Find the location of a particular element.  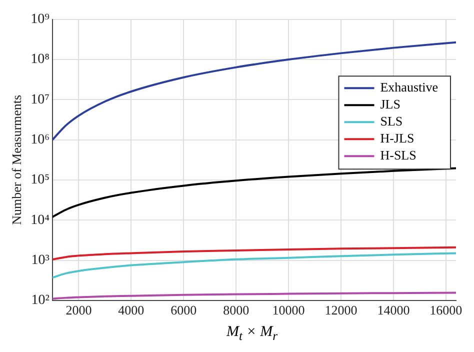

y-tick-label: 10⁷ is located at coordinates (40, 100).